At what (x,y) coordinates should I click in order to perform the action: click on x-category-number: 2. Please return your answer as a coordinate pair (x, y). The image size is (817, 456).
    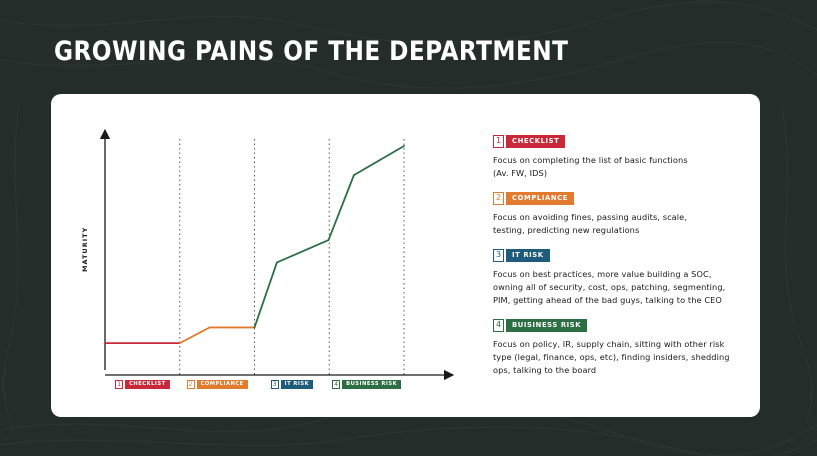
    Looking at the image, I should click on (190, 384).